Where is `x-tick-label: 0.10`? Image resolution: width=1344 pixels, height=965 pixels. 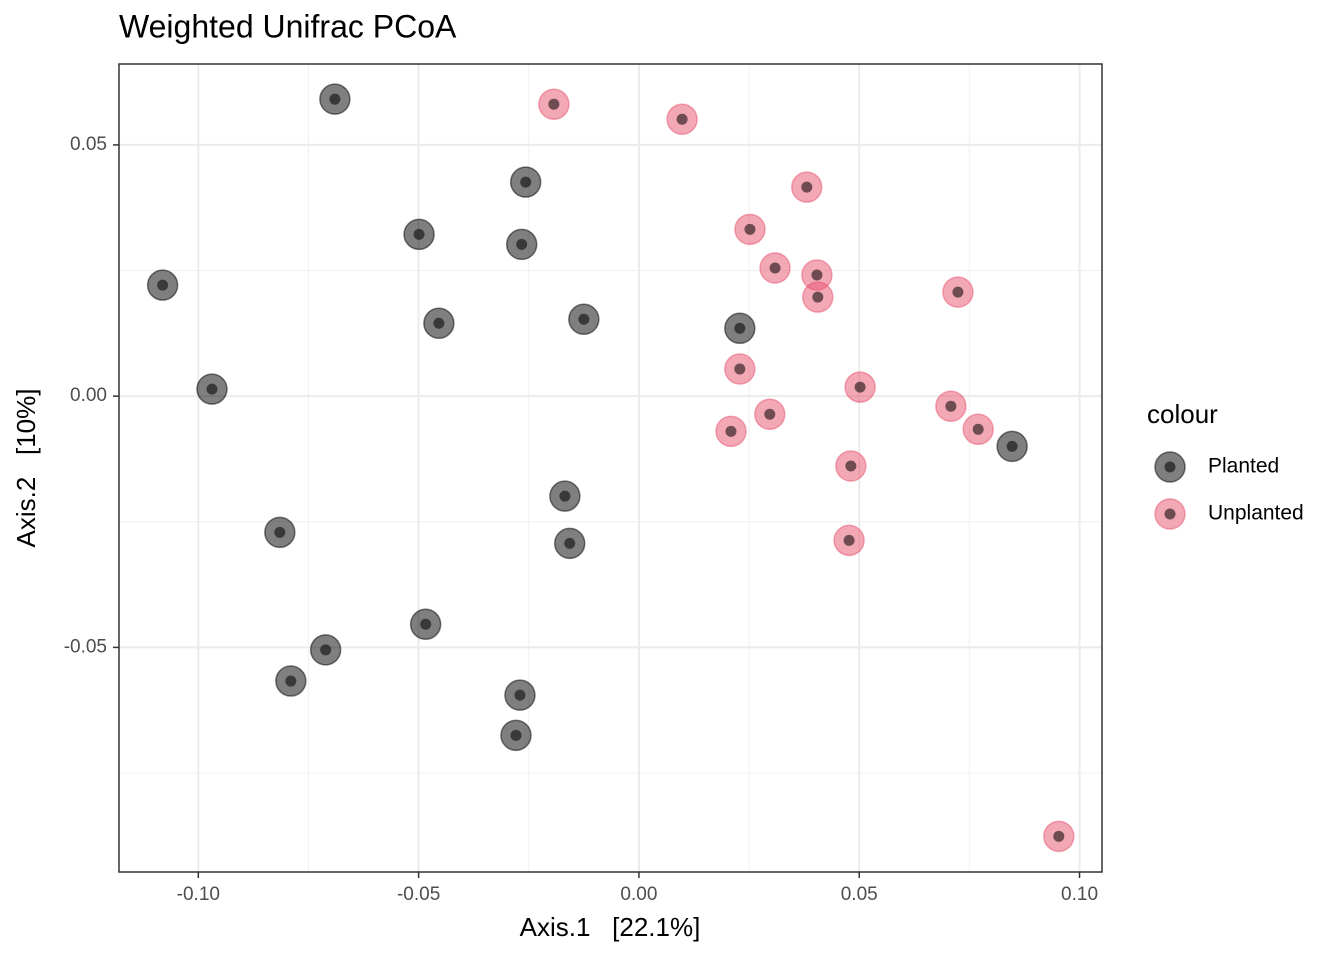 x-tick-label: 0.10 is located at coordinates (1079, 894).